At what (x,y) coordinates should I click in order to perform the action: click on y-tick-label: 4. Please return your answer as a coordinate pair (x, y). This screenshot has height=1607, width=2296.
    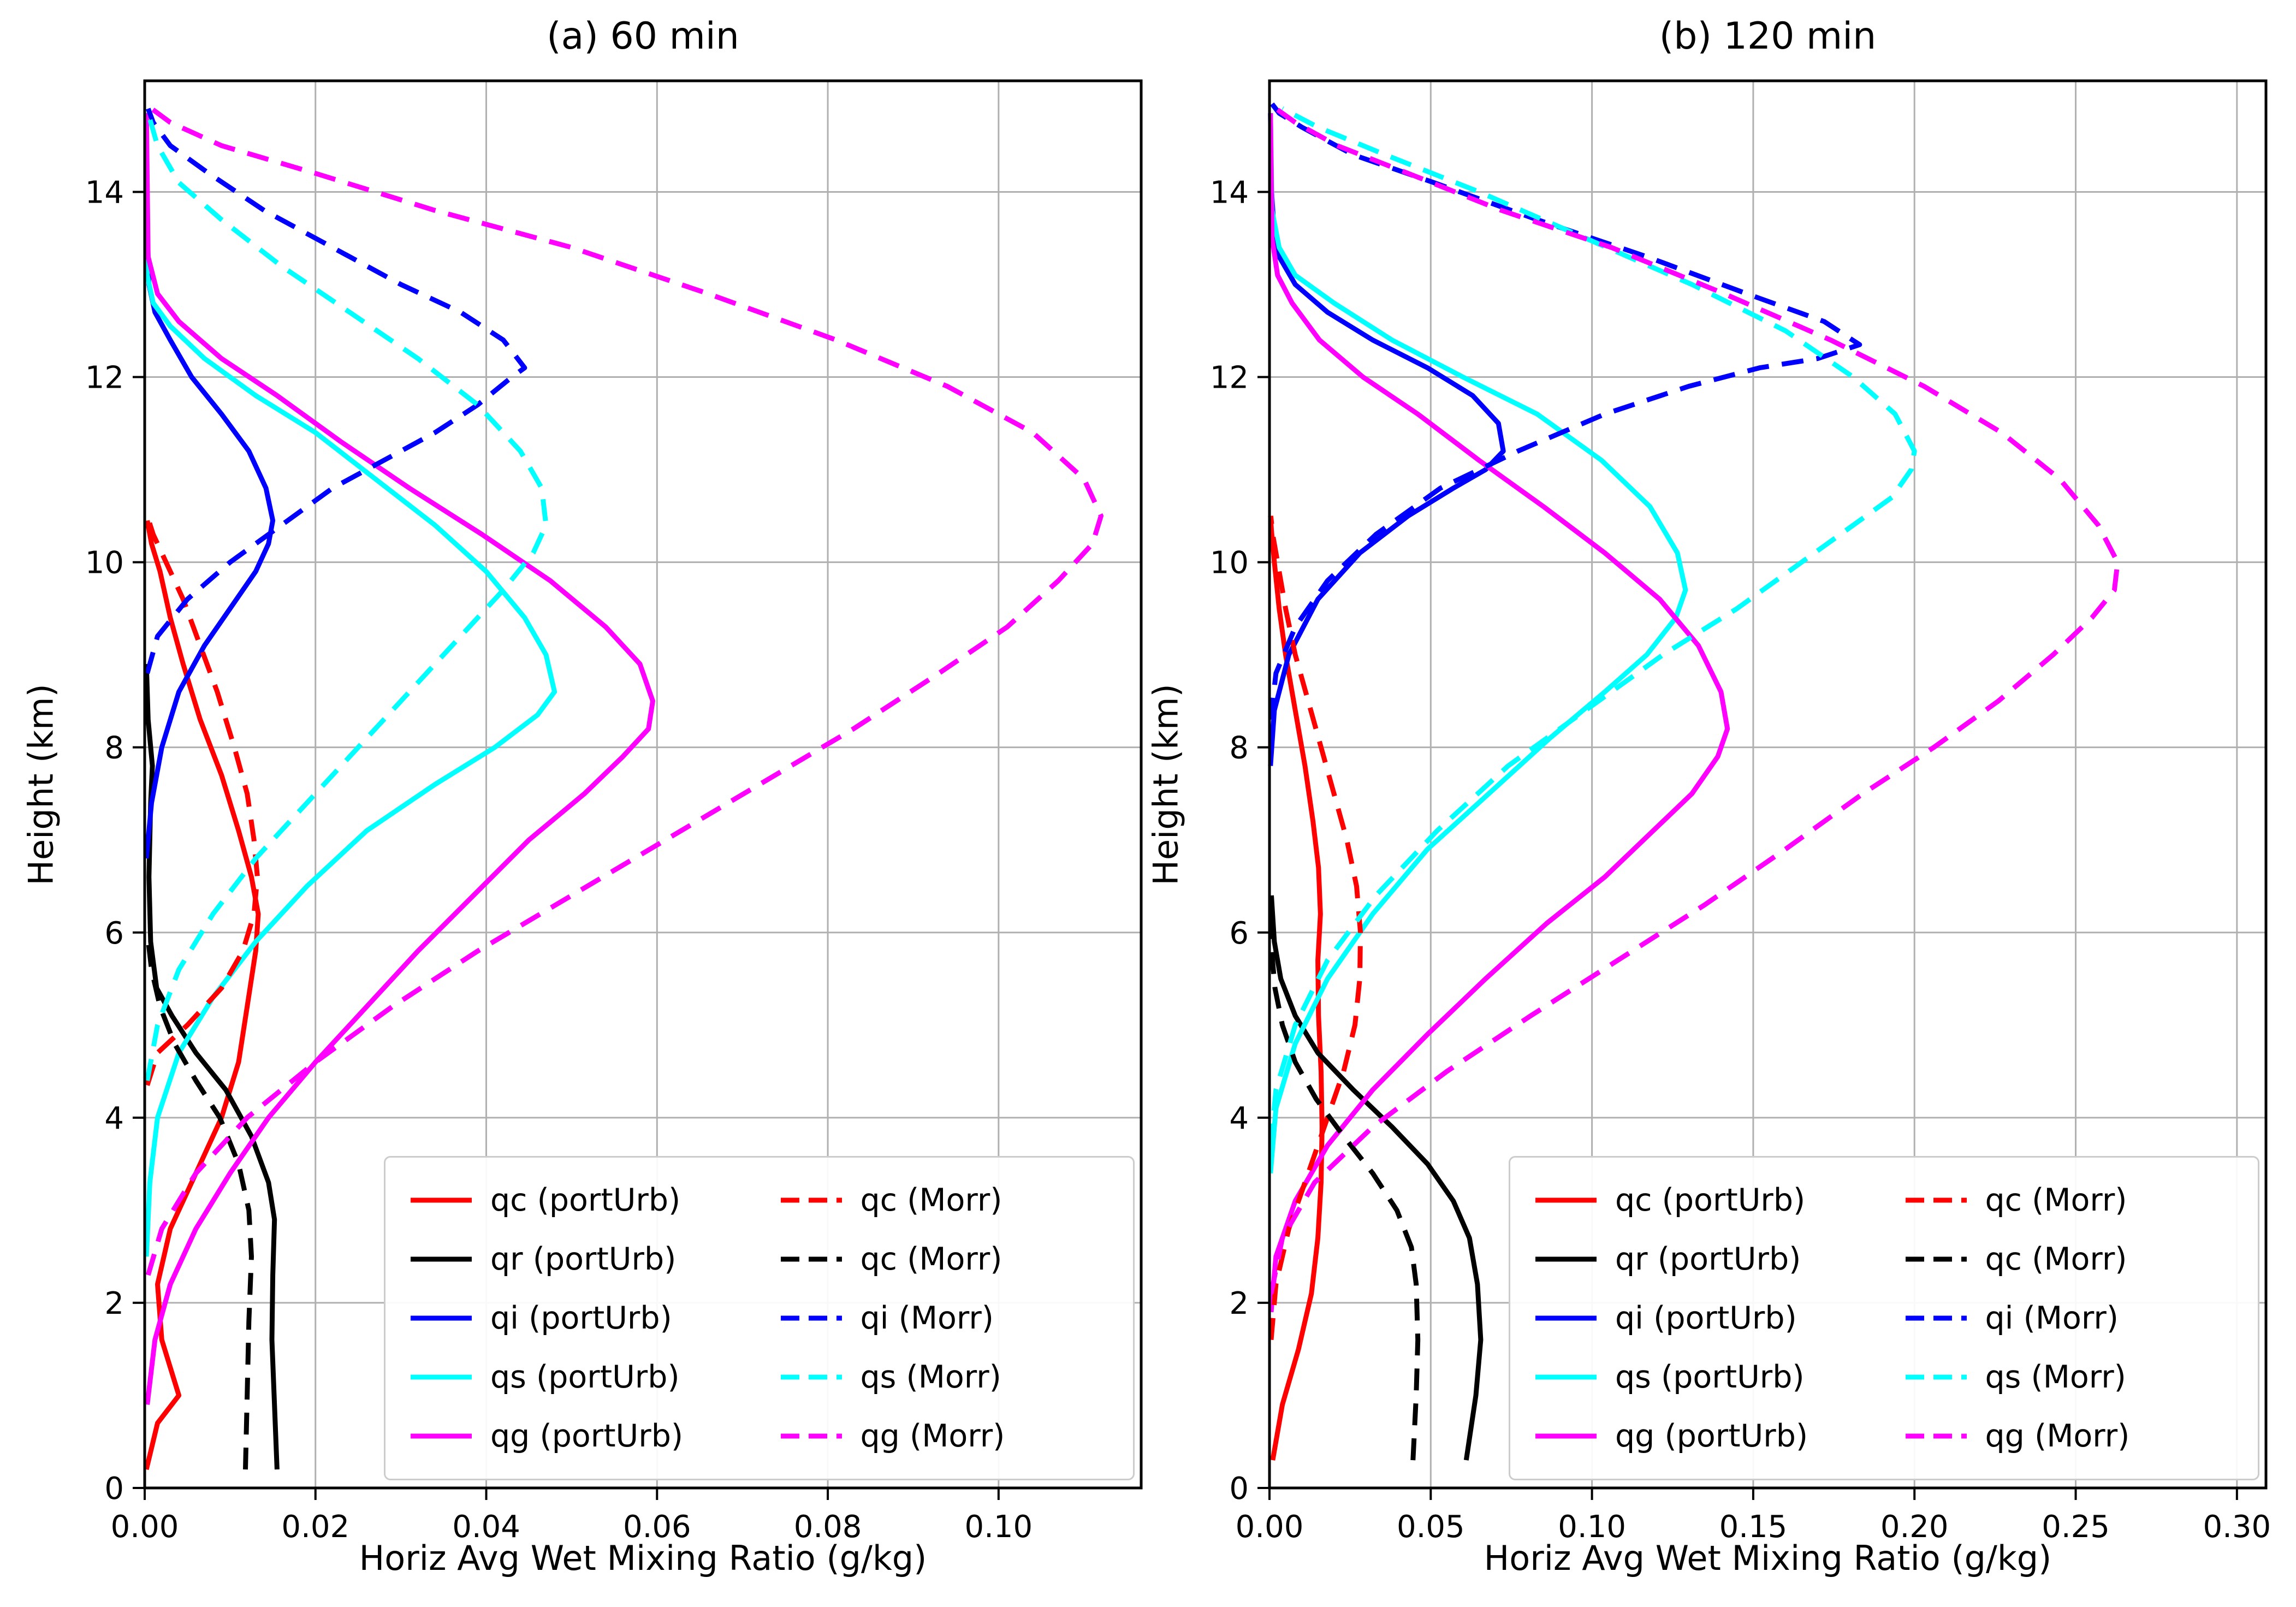
    Looking at the image, I should click on (114, 1118).